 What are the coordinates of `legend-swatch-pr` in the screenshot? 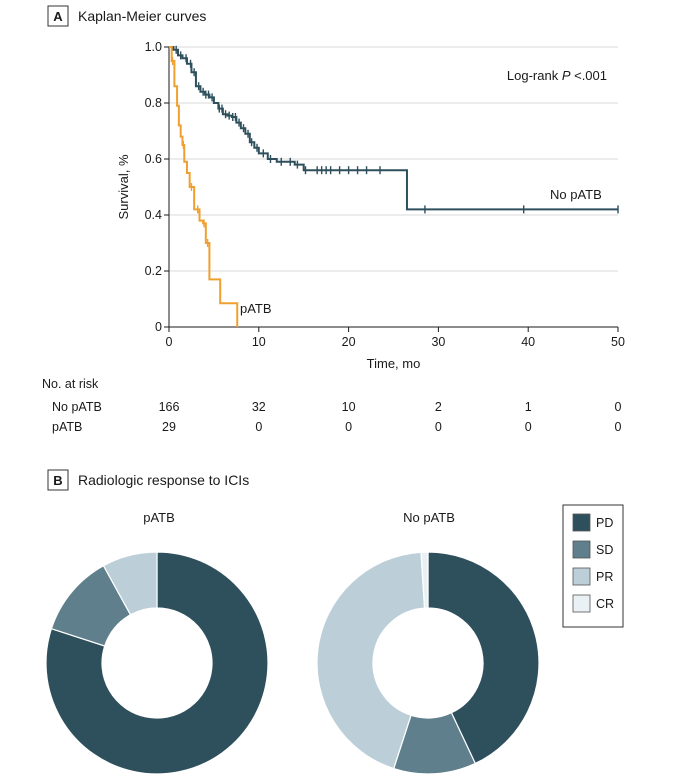 It's located at (581, 576).